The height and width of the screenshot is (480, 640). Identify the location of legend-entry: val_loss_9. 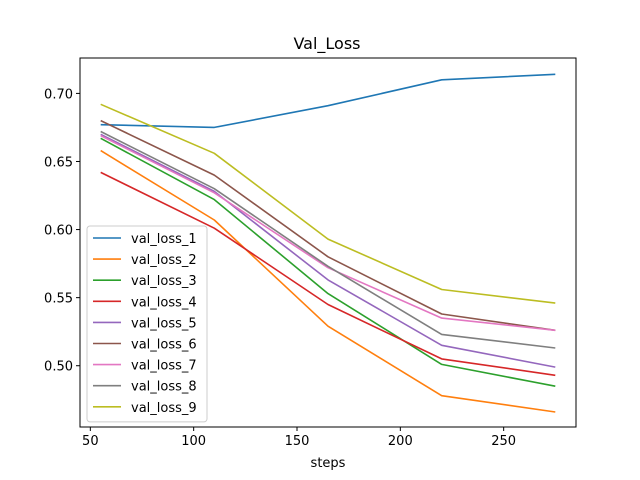
(164, 408).